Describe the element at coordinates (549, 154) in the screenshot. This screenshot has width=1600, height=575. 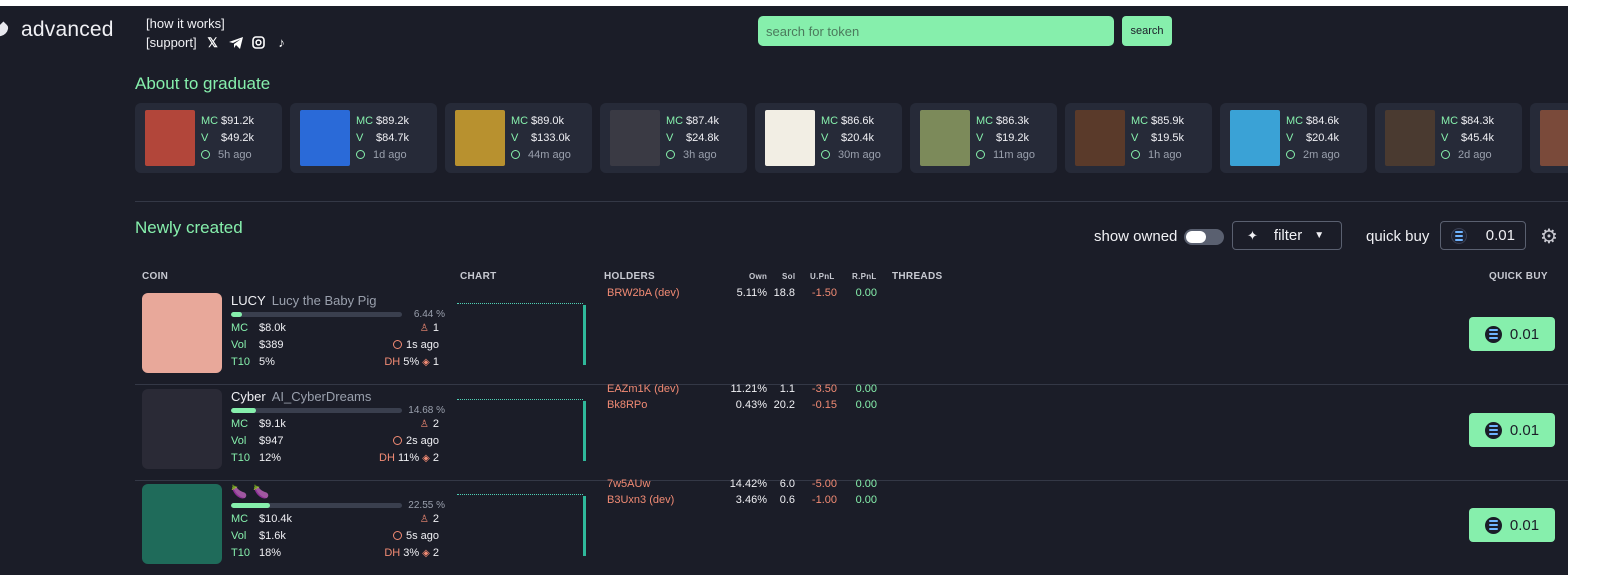
I see `age: 44m ago` at that location.